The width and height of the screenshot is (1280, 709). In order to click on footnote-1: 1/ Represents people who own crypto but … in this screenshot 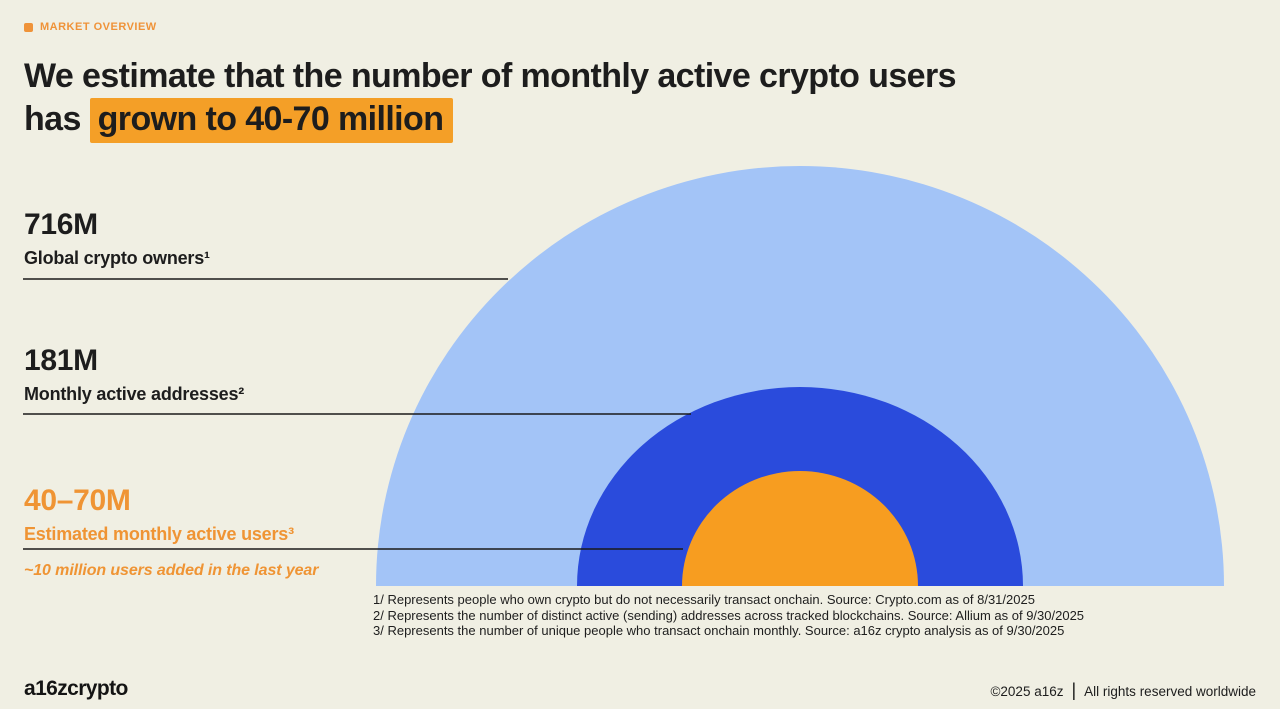, I will do `click(704, 599)`.